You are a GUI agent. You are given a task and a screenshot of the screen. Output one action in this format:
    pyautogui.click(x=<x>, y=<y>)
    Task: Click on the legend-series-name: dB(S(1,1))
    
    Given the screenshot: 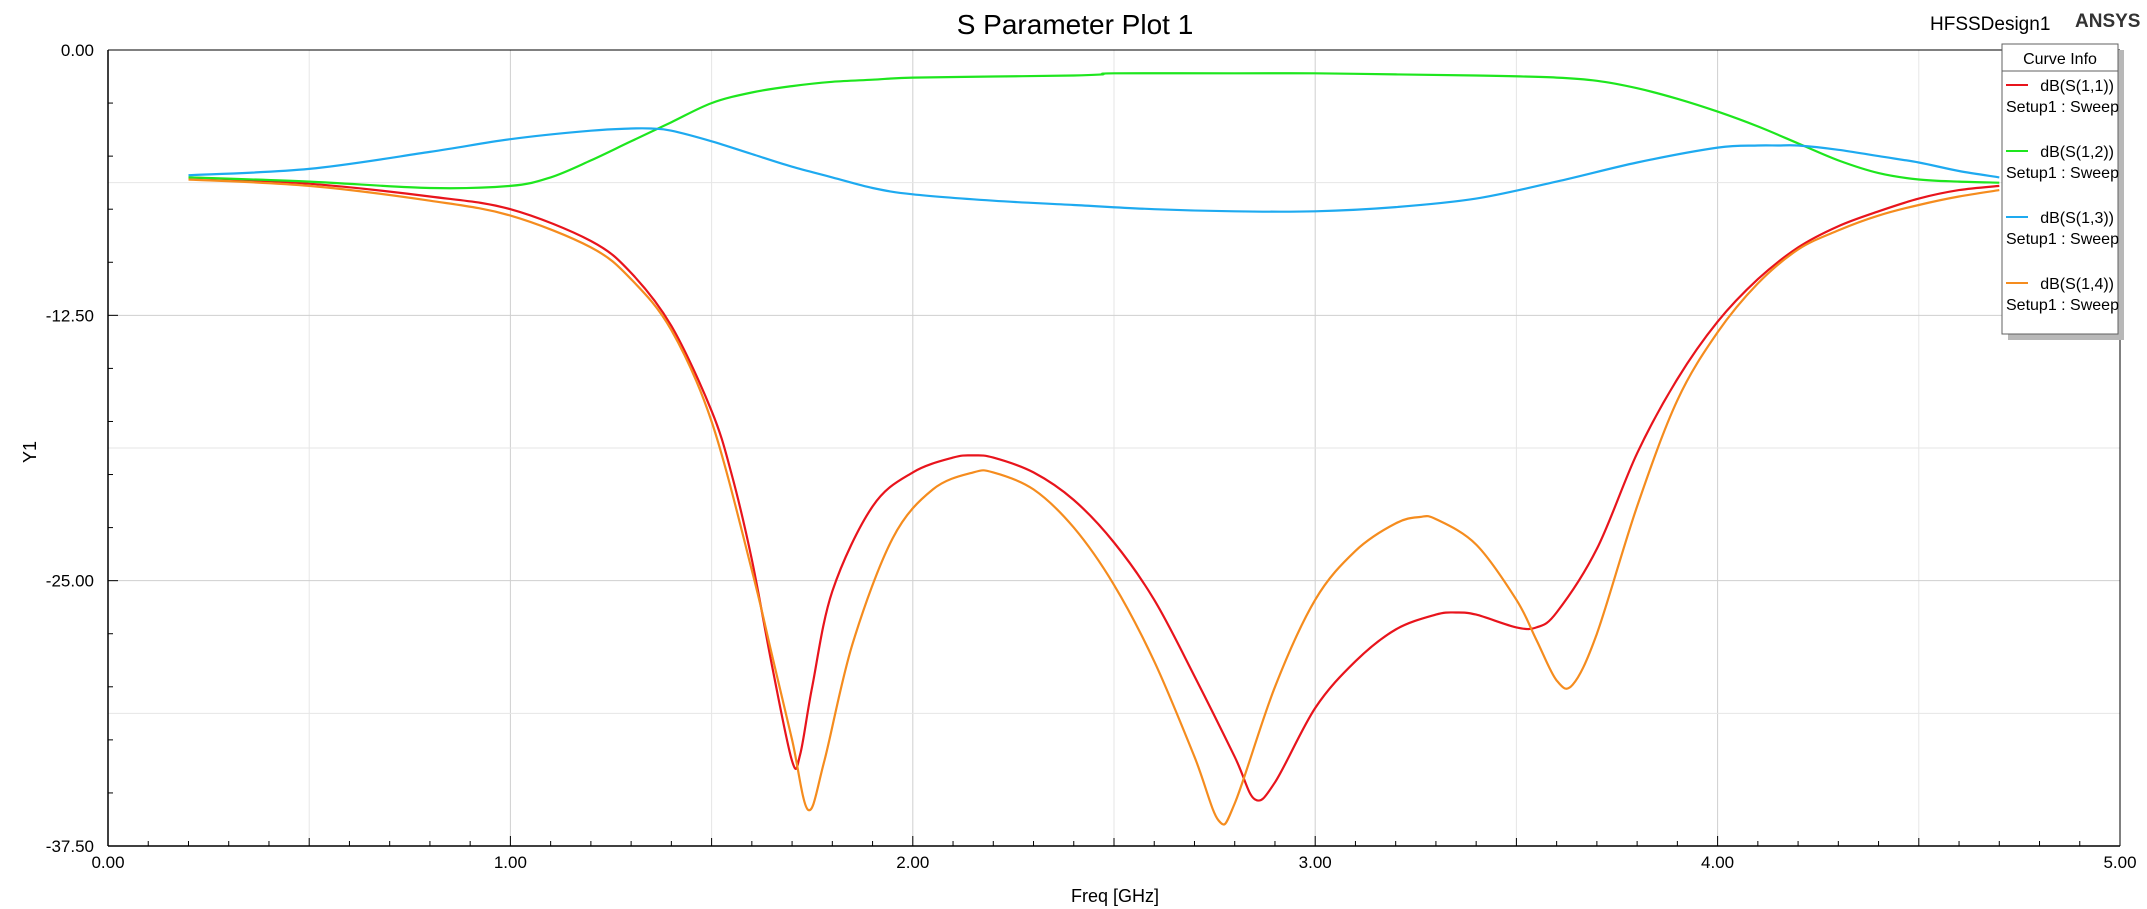 What is the action you would take?
    pyautogui.click(x=2077, y=86)
    